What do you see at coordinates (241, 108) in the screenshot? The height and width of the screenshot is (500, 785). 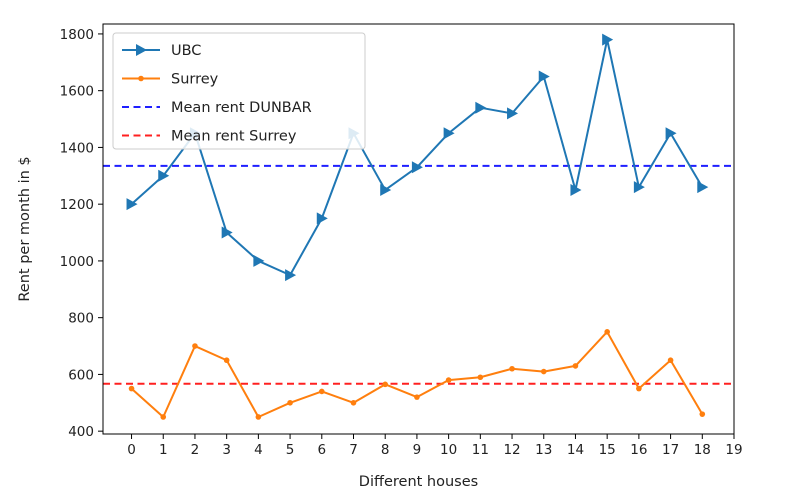 I see `legend-label: Mean rent DUNBAR` at bounding box center [241, 108].